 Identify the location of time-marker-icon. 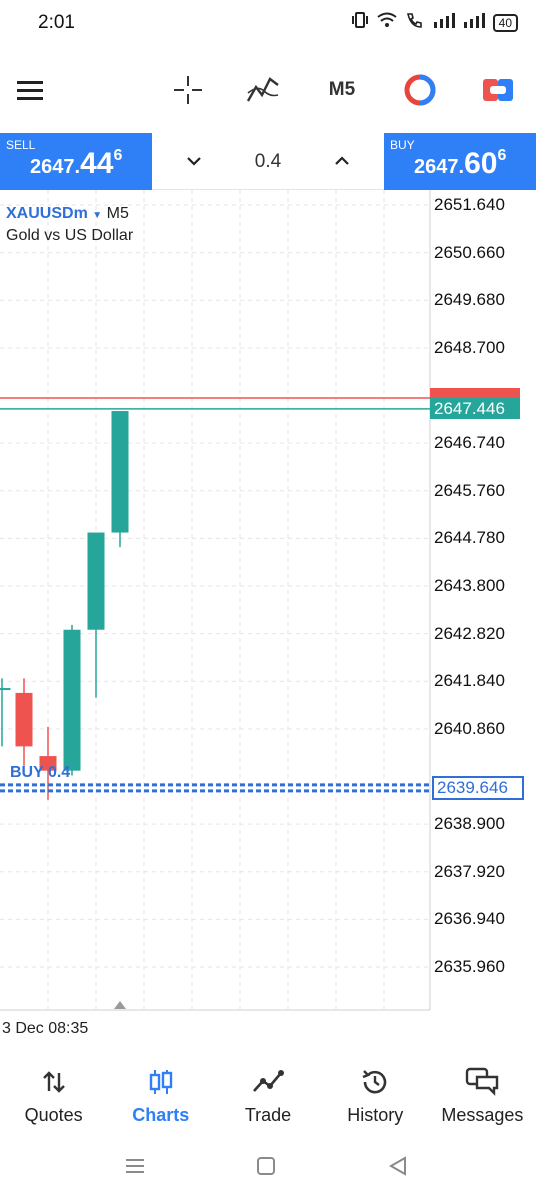
(120, 1005).